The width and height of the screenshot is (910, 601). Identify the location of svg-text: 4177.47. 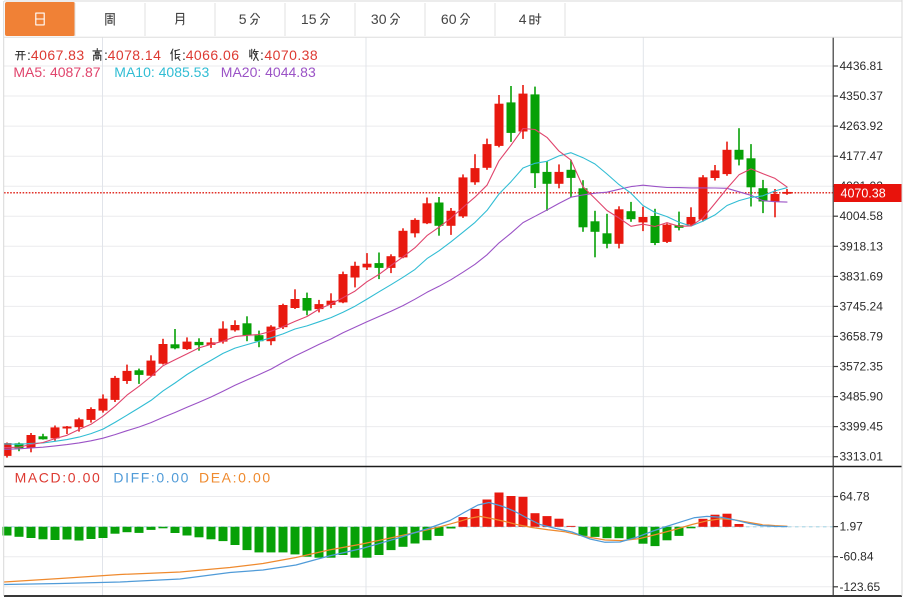
(862, 156).